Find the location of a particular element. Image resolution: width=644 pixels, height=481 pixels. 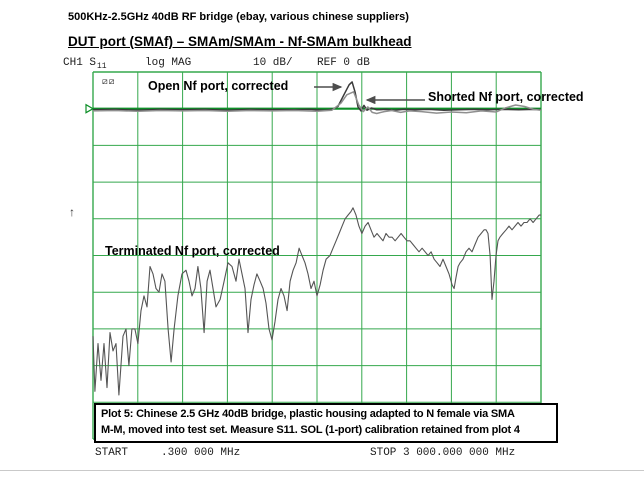

format-label: log MAG is located at coordinates (168, 63).